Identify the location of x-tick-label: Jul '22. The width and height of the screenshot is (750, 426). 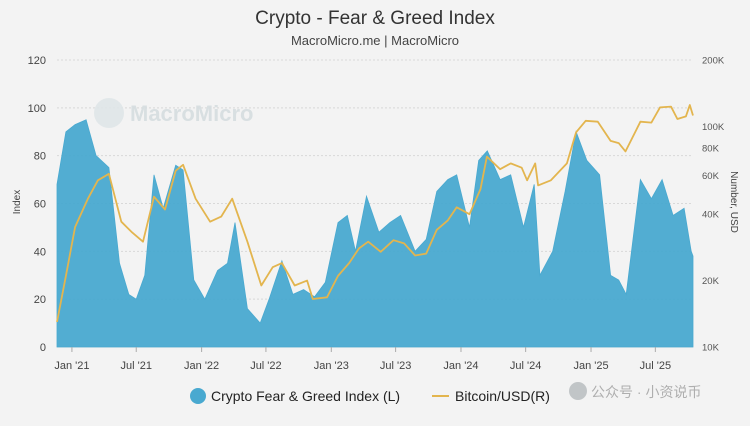
(265, 366).